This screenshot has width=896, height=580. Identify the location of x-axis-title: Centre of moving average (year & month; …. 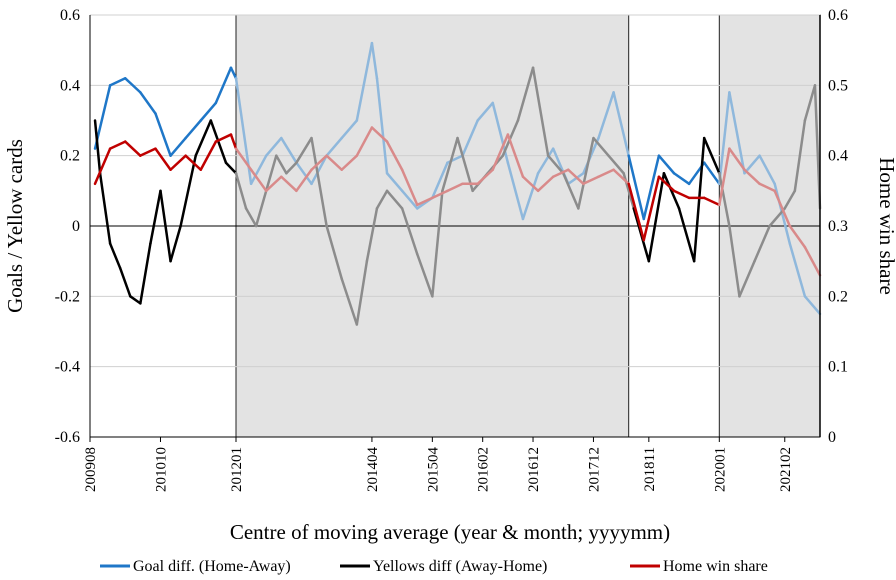
(450, 532).